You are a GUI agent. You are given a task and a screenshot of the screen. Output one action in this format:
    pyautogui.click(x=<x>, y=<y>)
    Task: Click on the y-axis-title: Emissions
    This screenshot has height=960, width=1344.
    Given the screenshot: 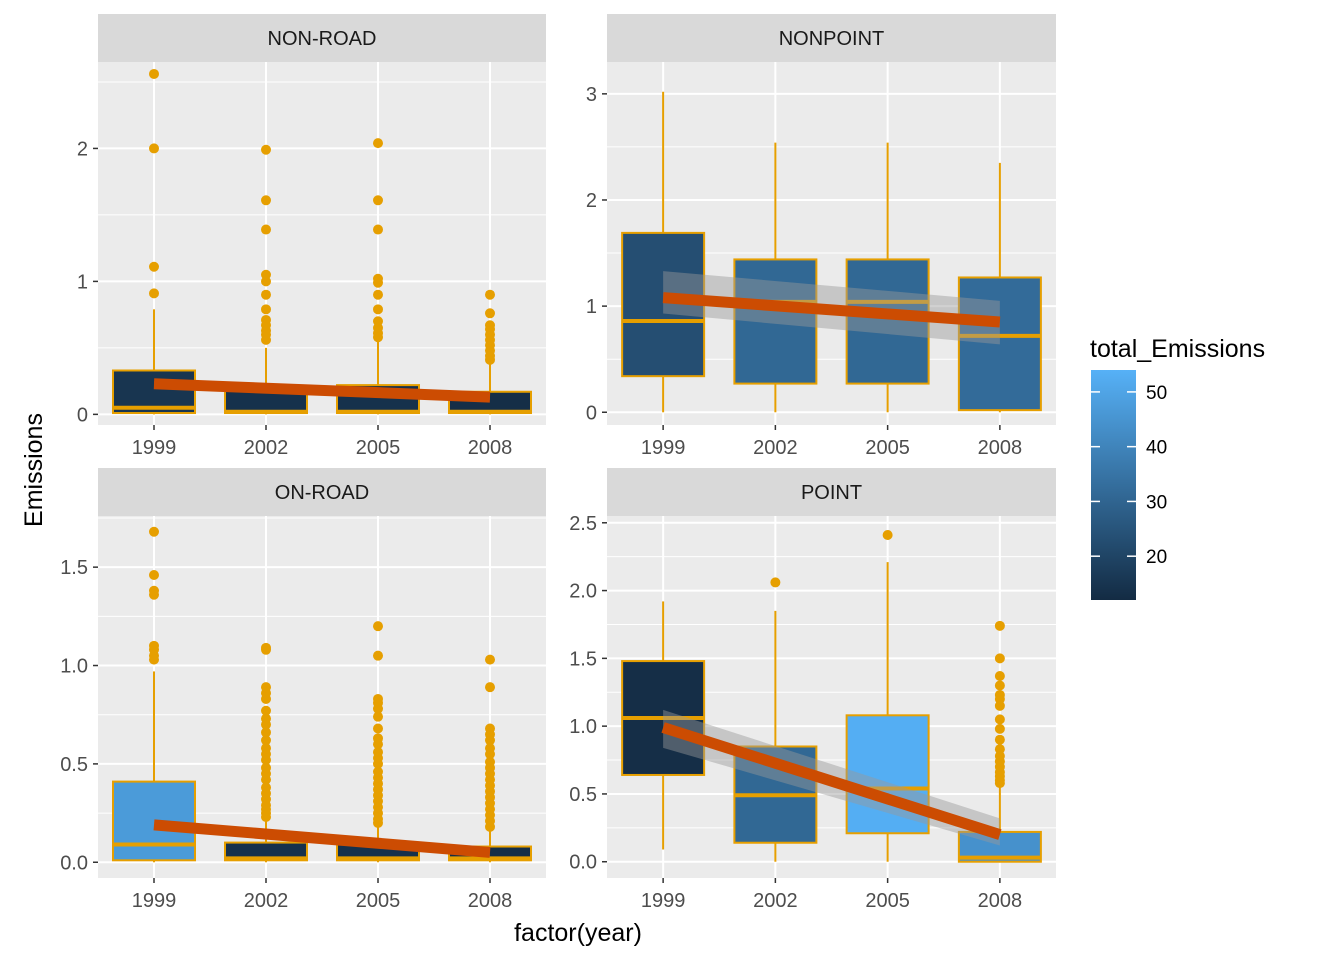 What is the action you would take?
    pyautogui.click(x=34, y=470)
    